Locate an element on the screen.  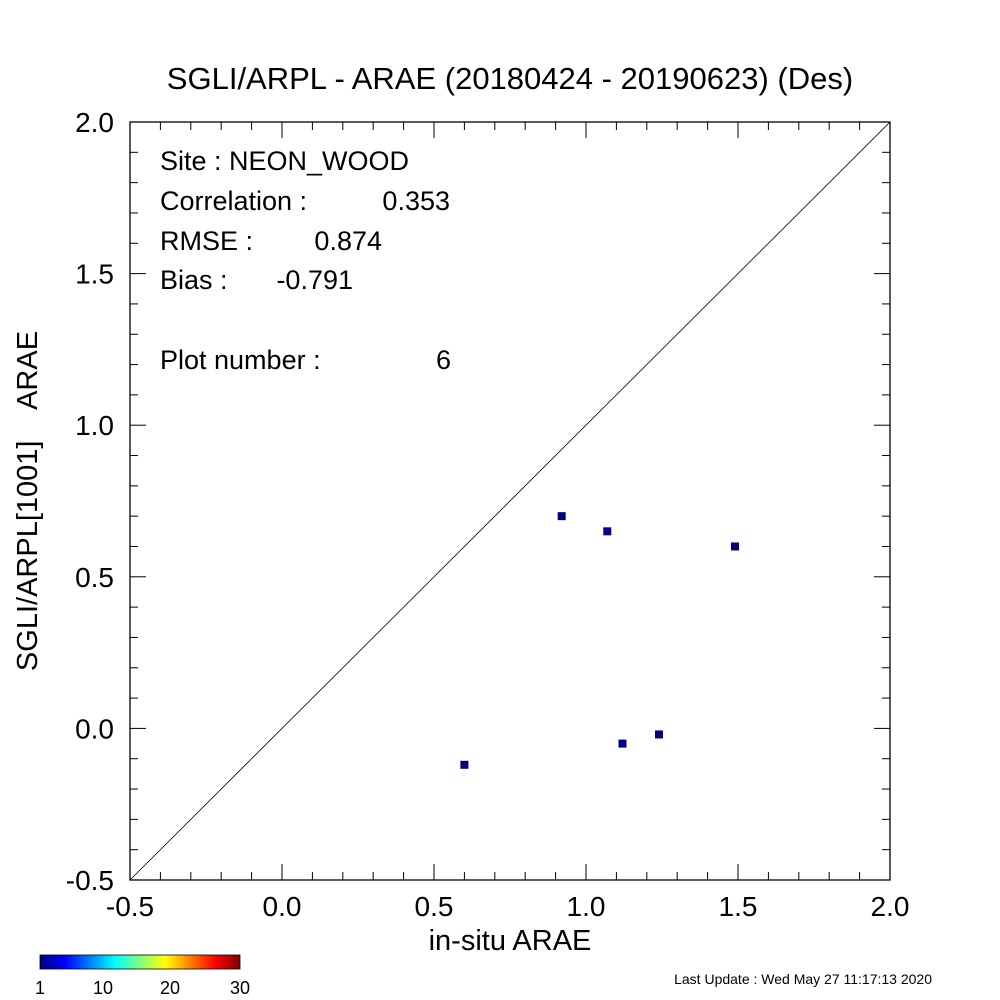
colorbar-labels: 1 10 20 30 is located at coordinates (142, 988).